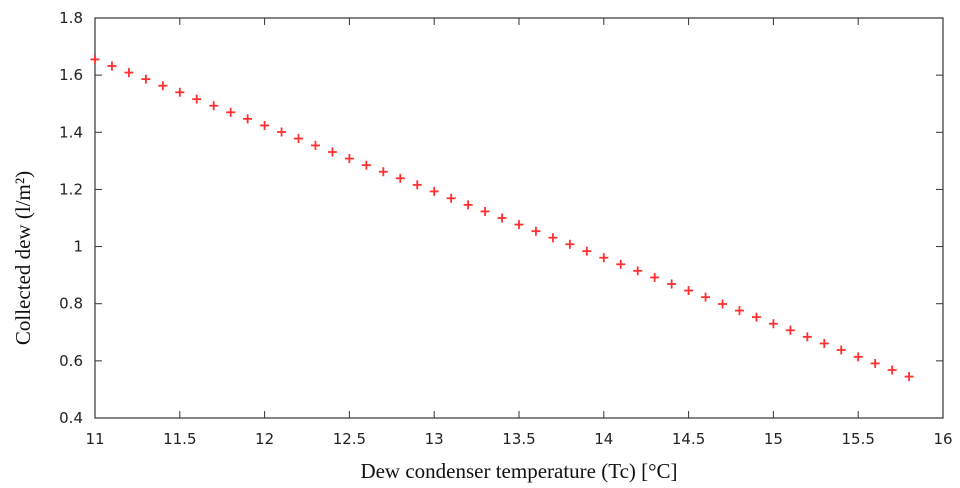 The width and height of the screenshot is (960, 488). I want to click on x-tick-label: 12.5, so click(349, 439).